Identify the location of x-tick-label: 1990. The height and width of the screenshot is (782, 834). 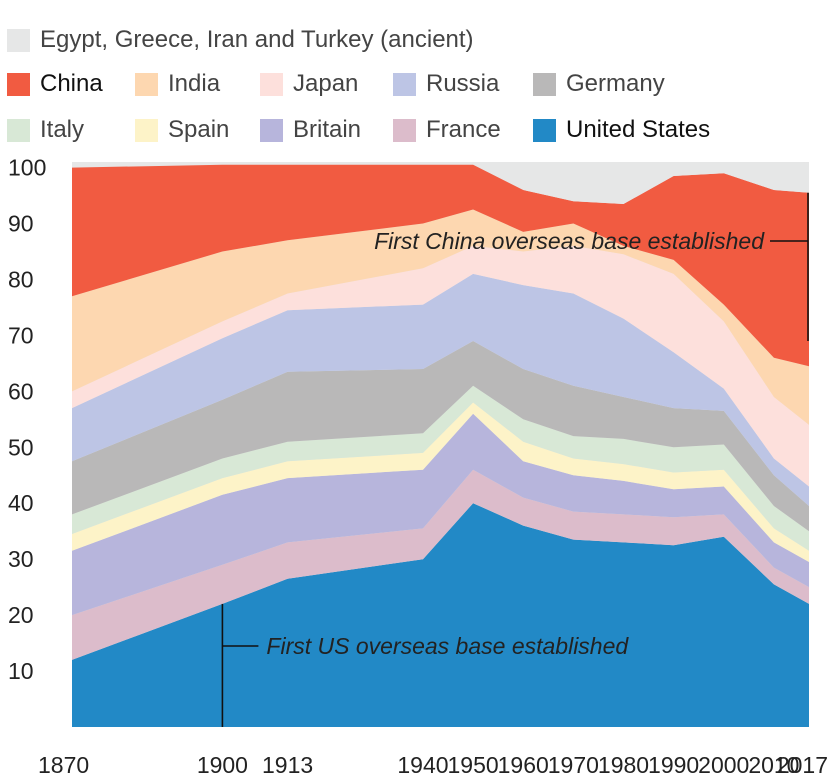
(673, 765).